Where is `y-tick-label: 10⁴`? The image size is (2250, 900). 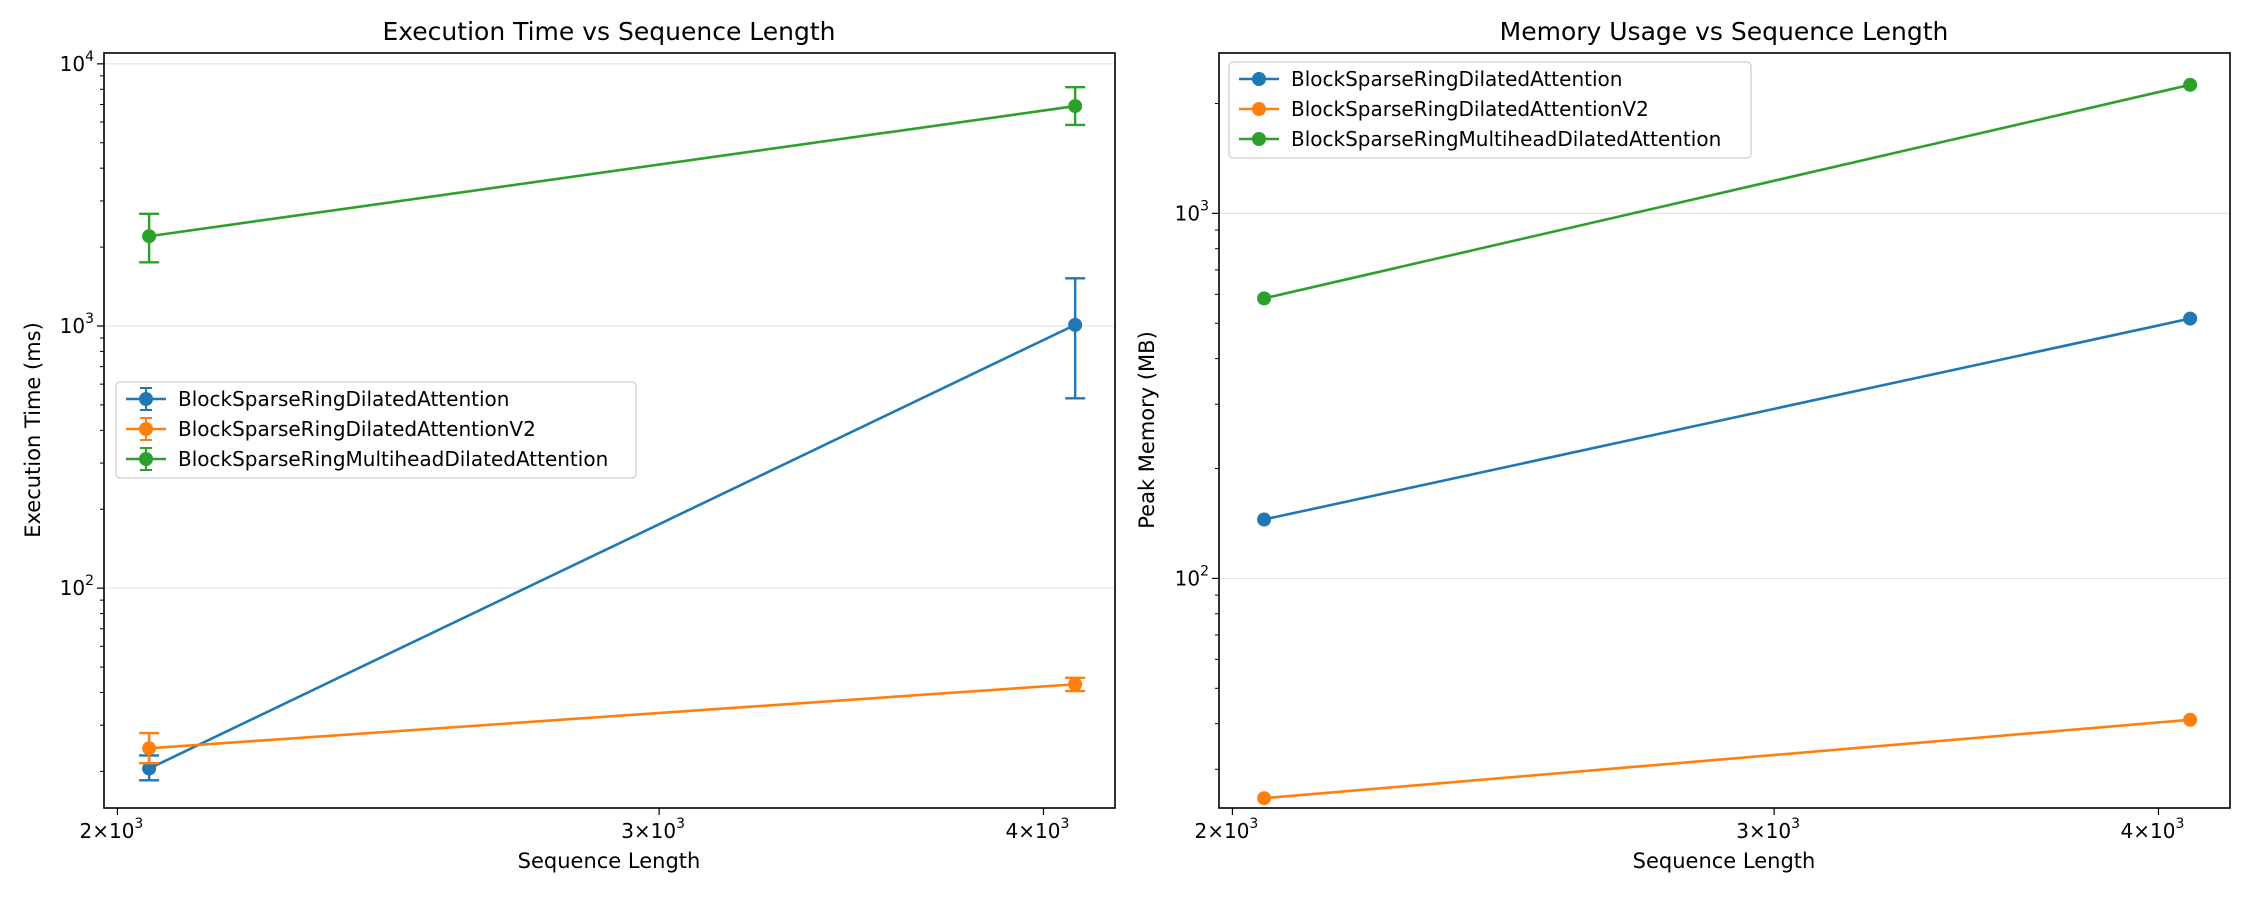 y-tick-label: 10⁴ is located at coordinates (77, 62).